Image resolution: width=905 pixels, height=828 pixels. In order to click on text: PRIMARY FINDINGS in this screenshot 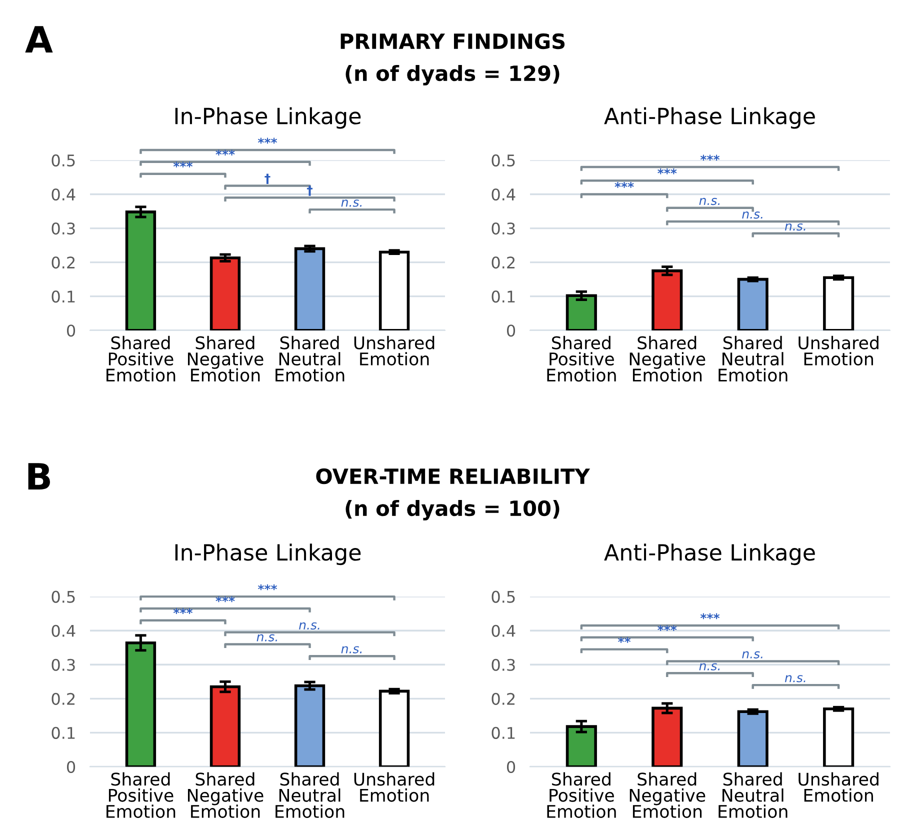, I will do `click(452, 41)`.